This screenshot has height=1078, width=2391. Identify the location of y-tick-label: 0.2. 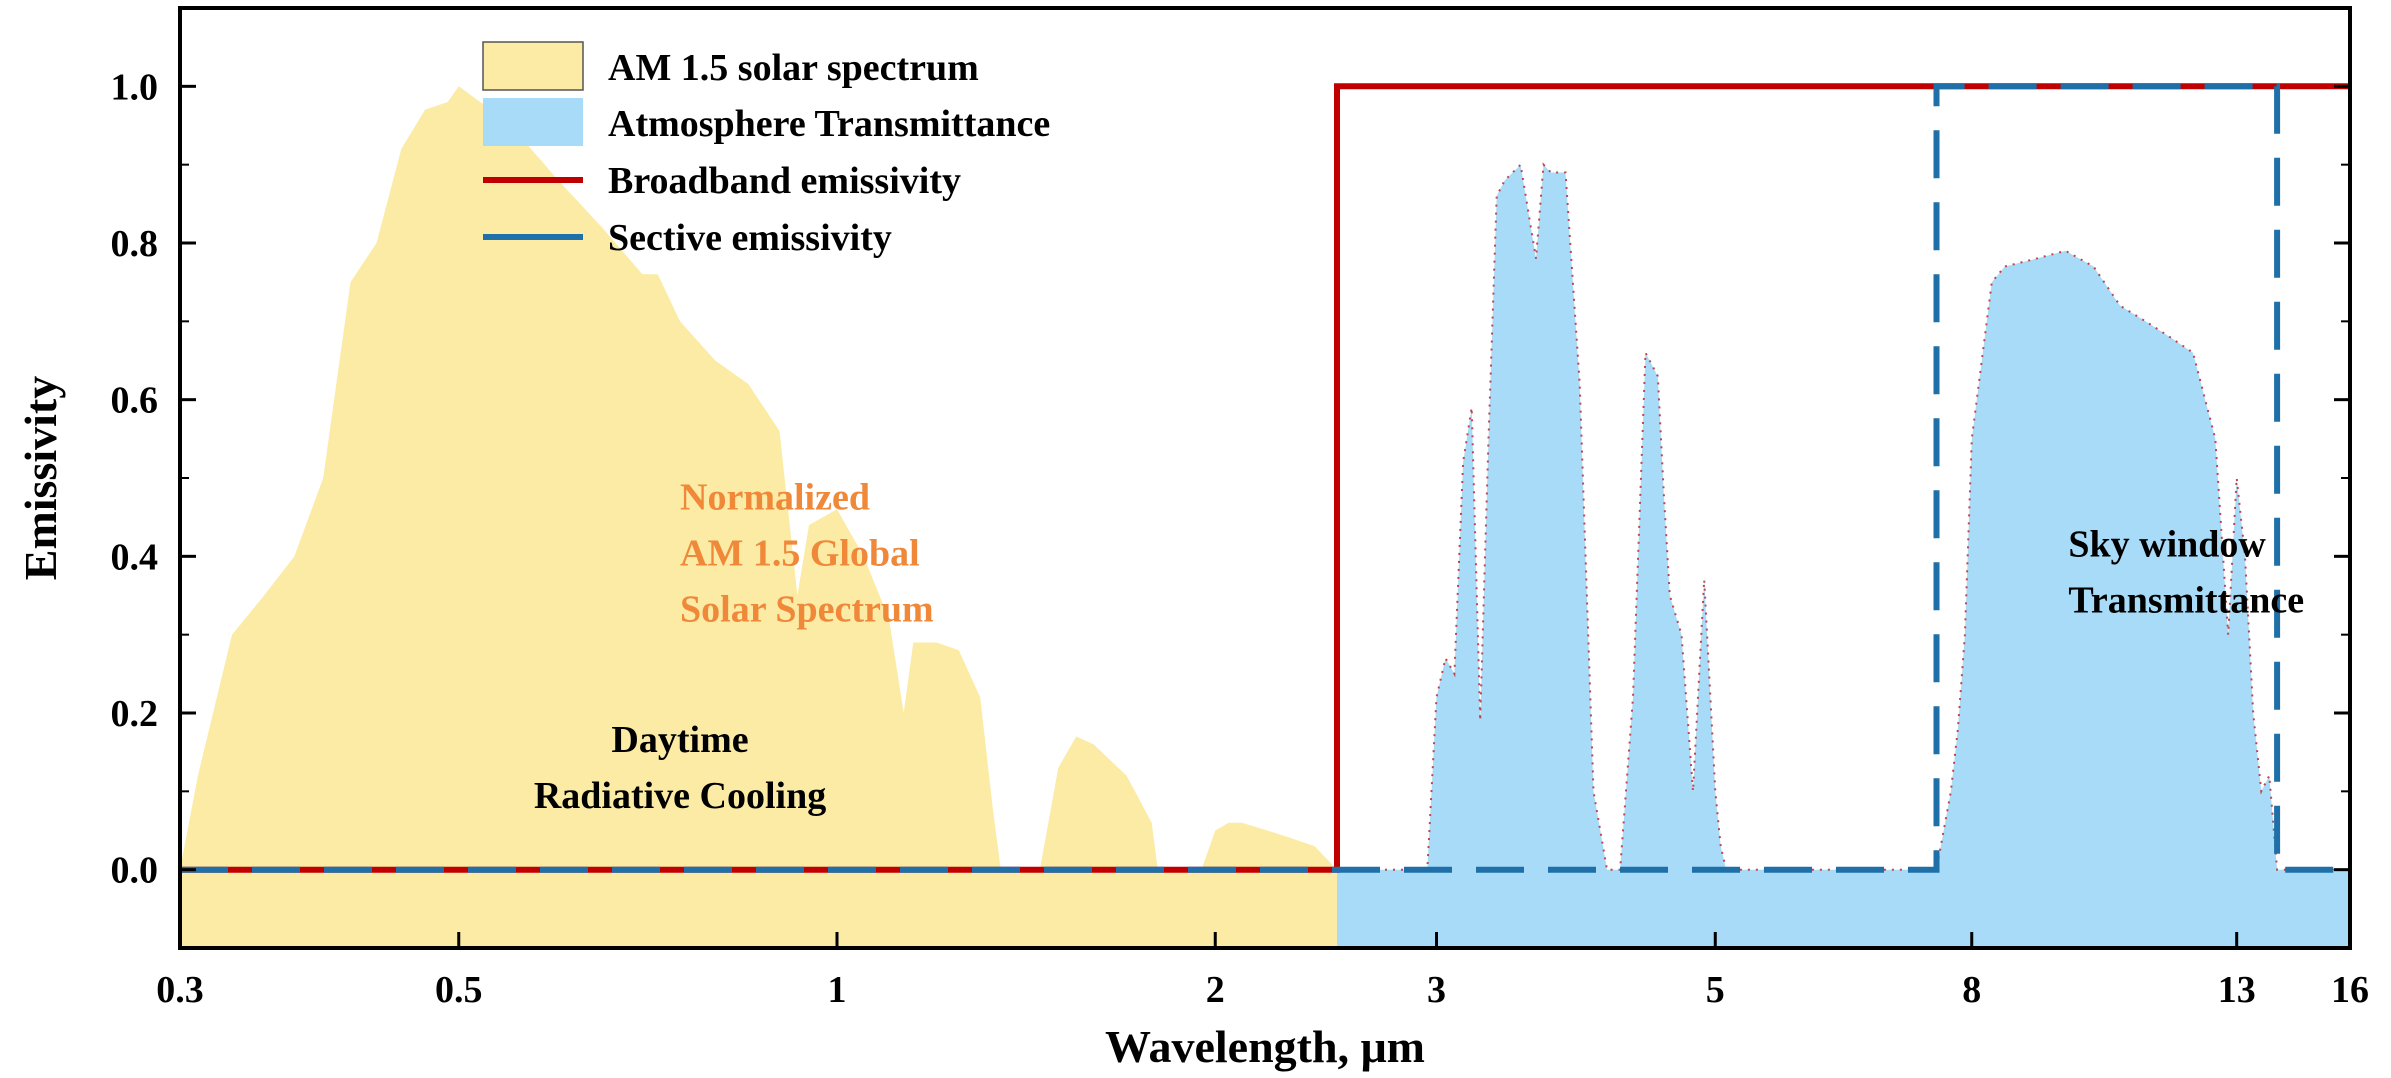
(135, 714).